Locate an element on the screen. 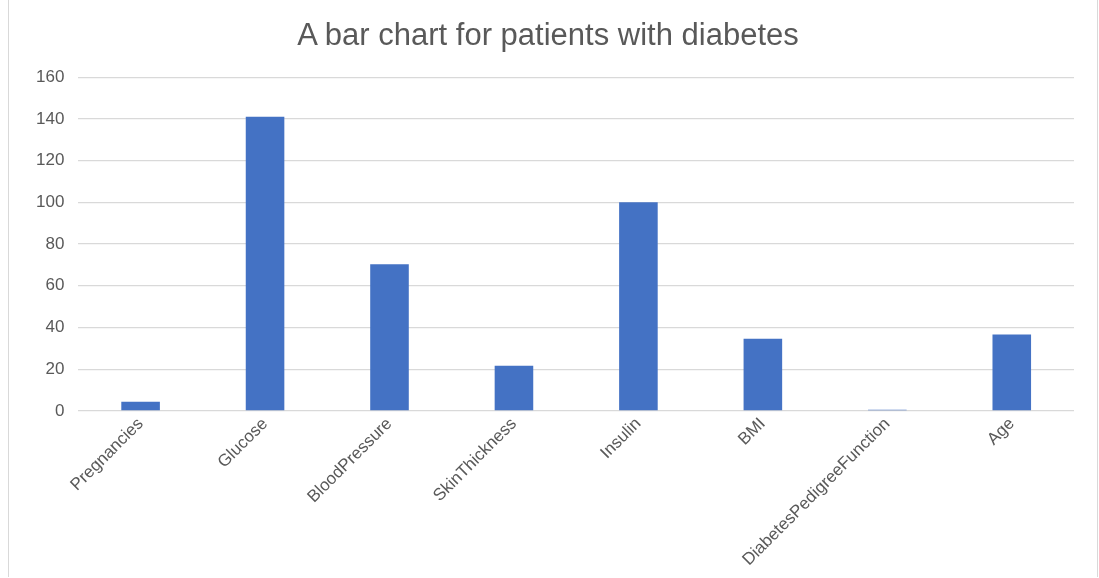 The image size is (1099, 578). y-tick-label: 140 is located at coordinates (50, 118).